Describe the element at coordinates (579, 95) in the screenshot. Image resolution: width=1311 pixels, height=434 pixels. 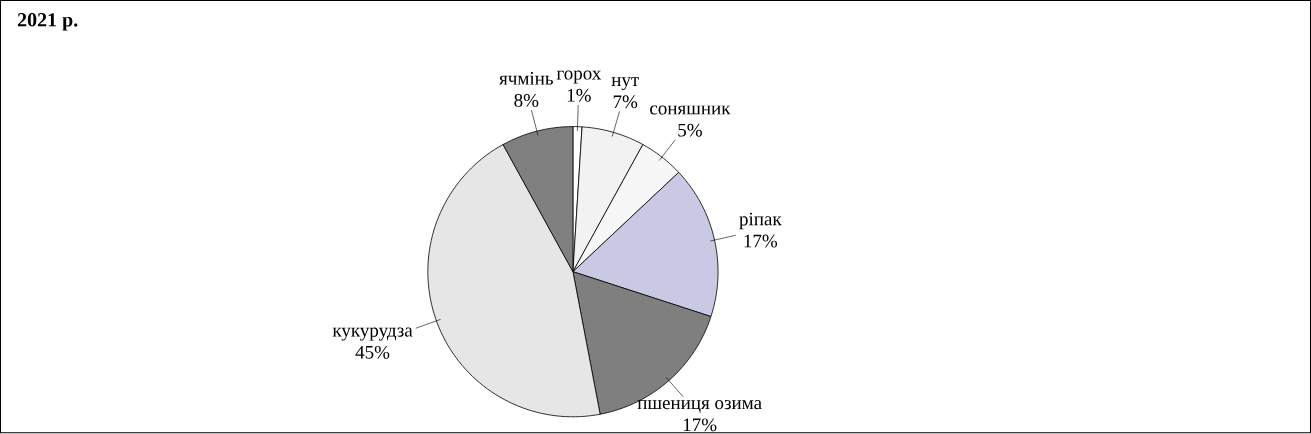
I see `data-label: 1%` at that location.